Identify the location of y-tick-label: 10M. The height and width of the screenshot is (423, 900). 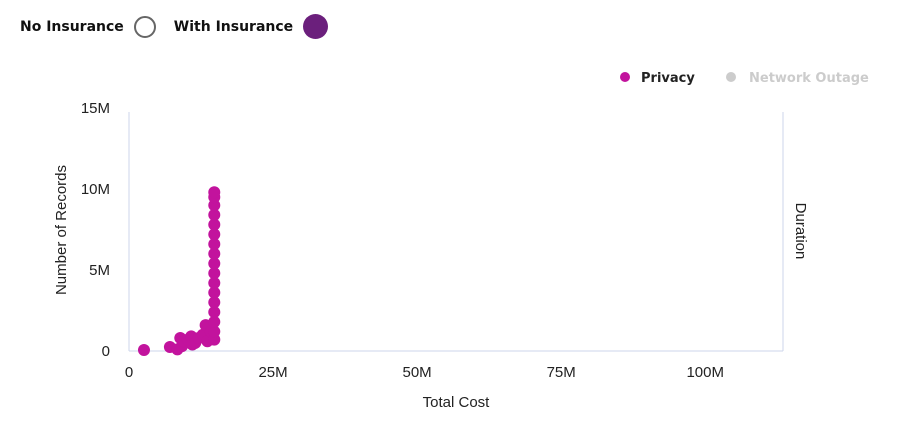
(95, 189).